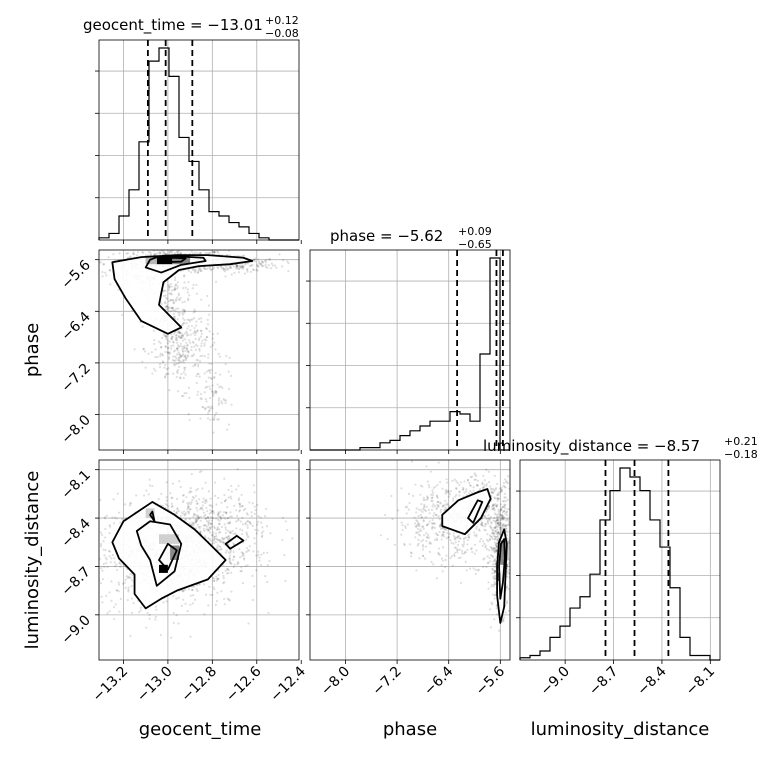 This screenshot has width=760, height=760. What do you see at coordinates (32, 560) in the screenshot?
I see `y-axis-label-luminosity-distance: luminosity_distance` at bounding box center [32, 560].